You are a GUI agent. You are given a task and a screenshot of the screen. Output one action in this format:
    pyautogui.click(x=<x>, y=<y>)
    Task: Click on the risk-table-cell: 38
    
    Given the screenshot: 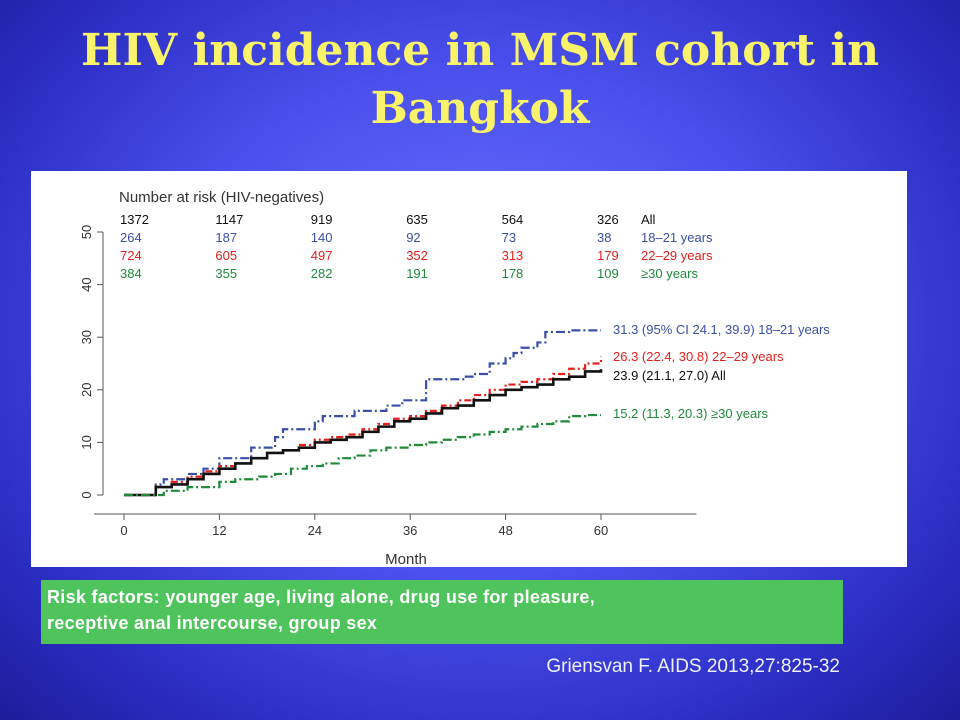 What is the action you would take?
    pyautogui.click(x=604, y=237)
    